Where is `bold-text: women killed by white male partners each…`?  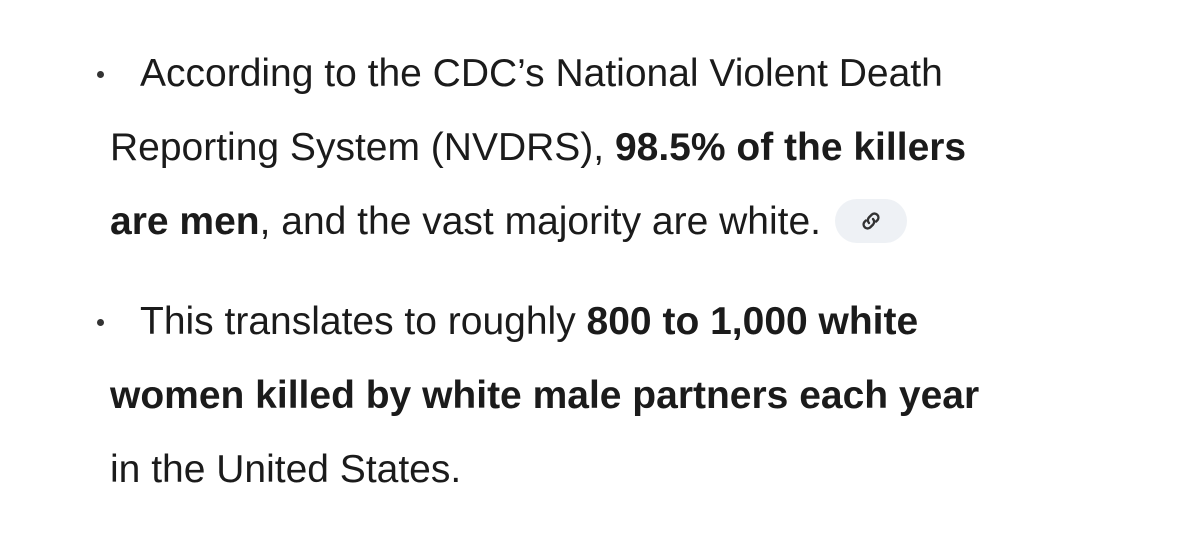 bold-text: women killed by white male partners each… is located at coordinates (545, 395).